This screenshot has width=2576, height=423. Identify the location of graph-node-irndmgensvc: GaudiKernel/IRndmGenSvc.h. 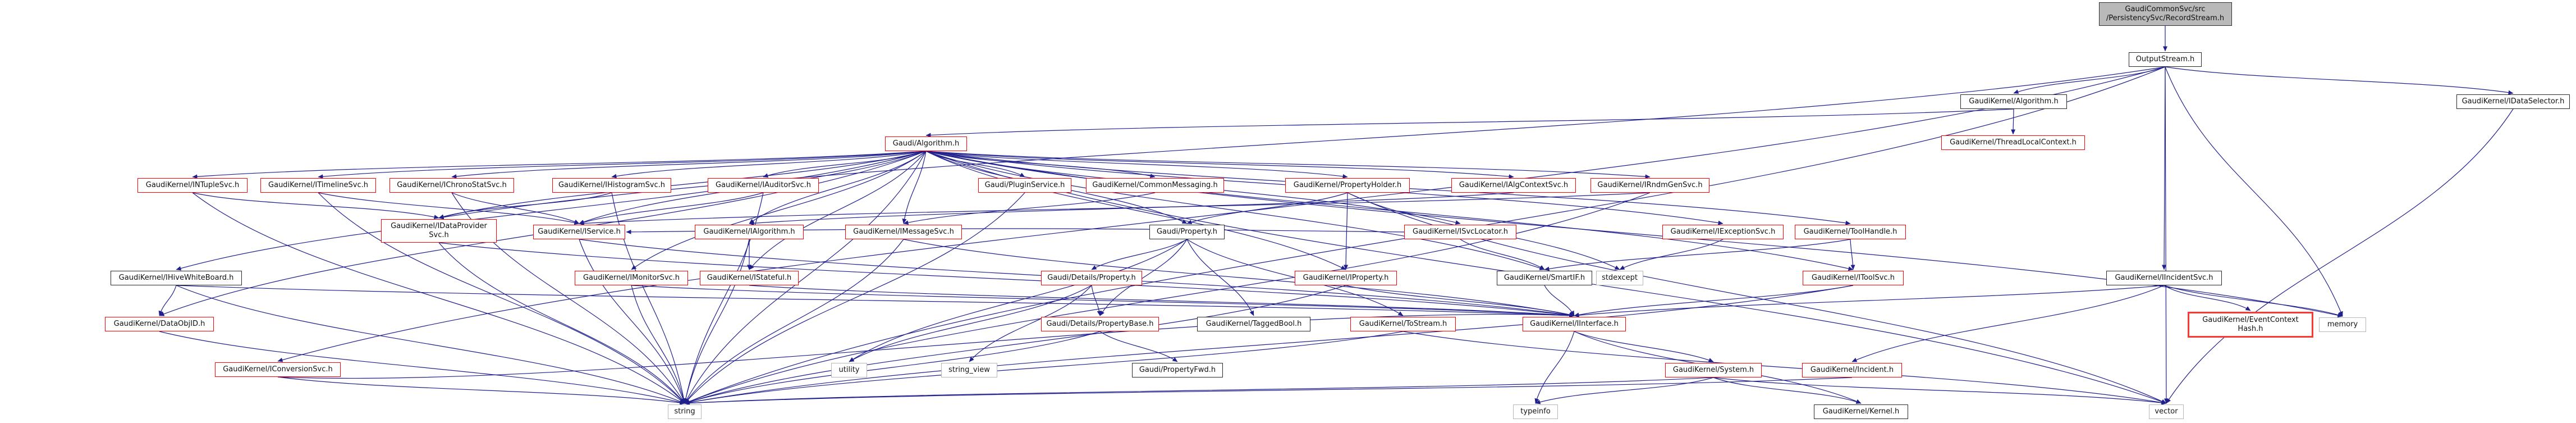
(1649, 185).